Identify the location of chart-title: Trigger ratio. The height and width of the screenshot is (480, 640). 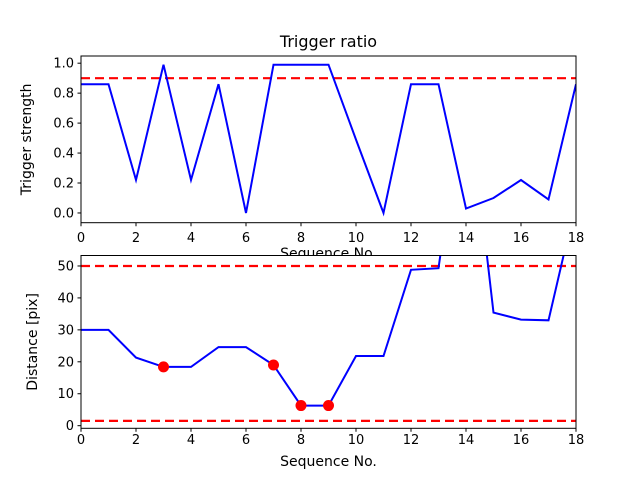
(328, 41).